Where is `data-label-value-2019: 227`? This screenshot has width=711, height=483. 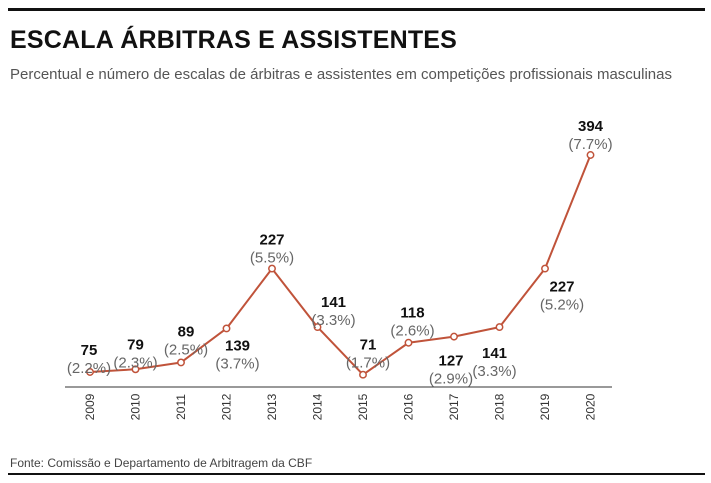 data-label-value-2019: 227 is located at coordinates (561, 287).